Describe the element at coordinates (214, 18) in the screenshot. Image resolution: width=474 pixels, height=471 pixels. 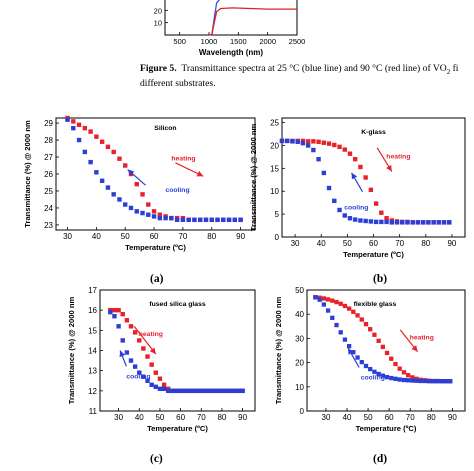
I see `spectrum-25c-line` at that location.